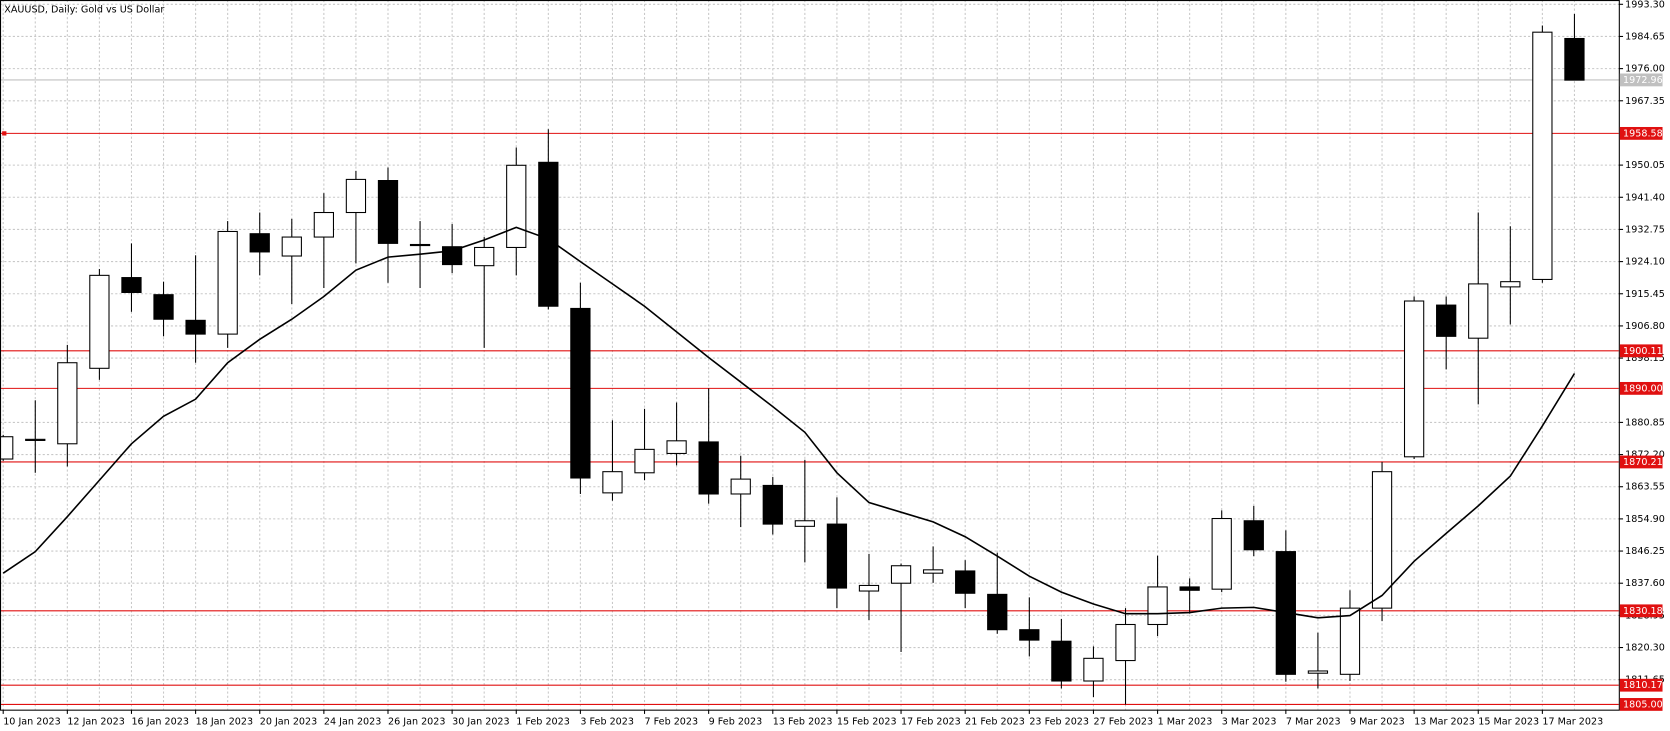 This screenshot has height=731, width=1670. What do you see at coordinates (1123, 721) in the screenshot?
I see `x-tick-label: 27 Feb 2023` at bounding box center [1123, 721].